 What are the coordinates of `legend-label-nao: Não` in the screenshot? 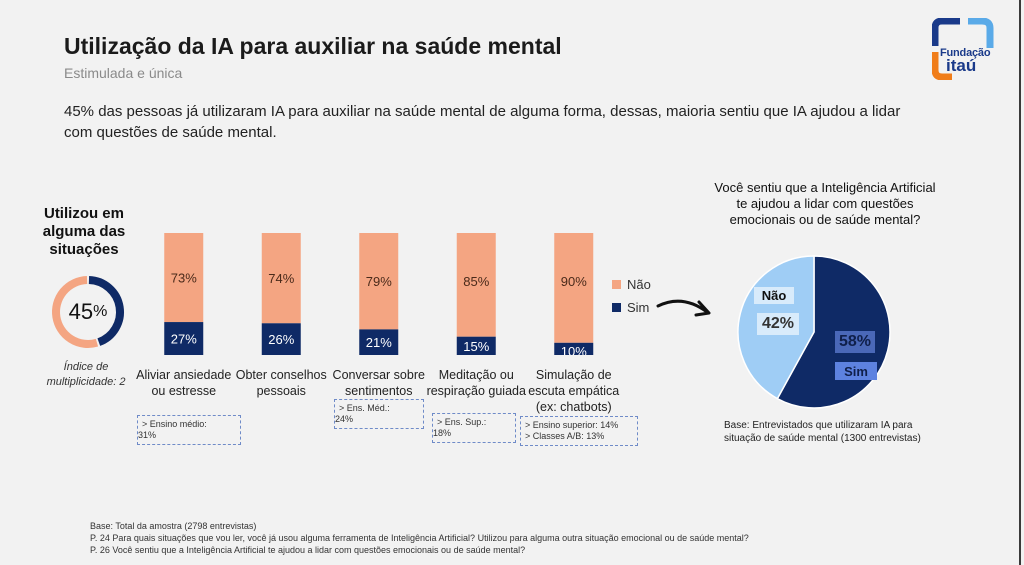 It's located at (639, 284).